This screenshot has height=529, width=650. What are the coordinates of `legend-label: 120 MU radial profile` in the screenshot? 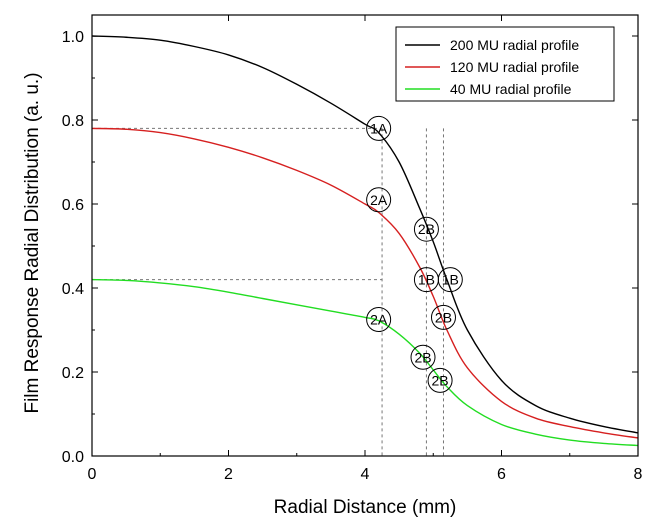 It's located at (514, 67).